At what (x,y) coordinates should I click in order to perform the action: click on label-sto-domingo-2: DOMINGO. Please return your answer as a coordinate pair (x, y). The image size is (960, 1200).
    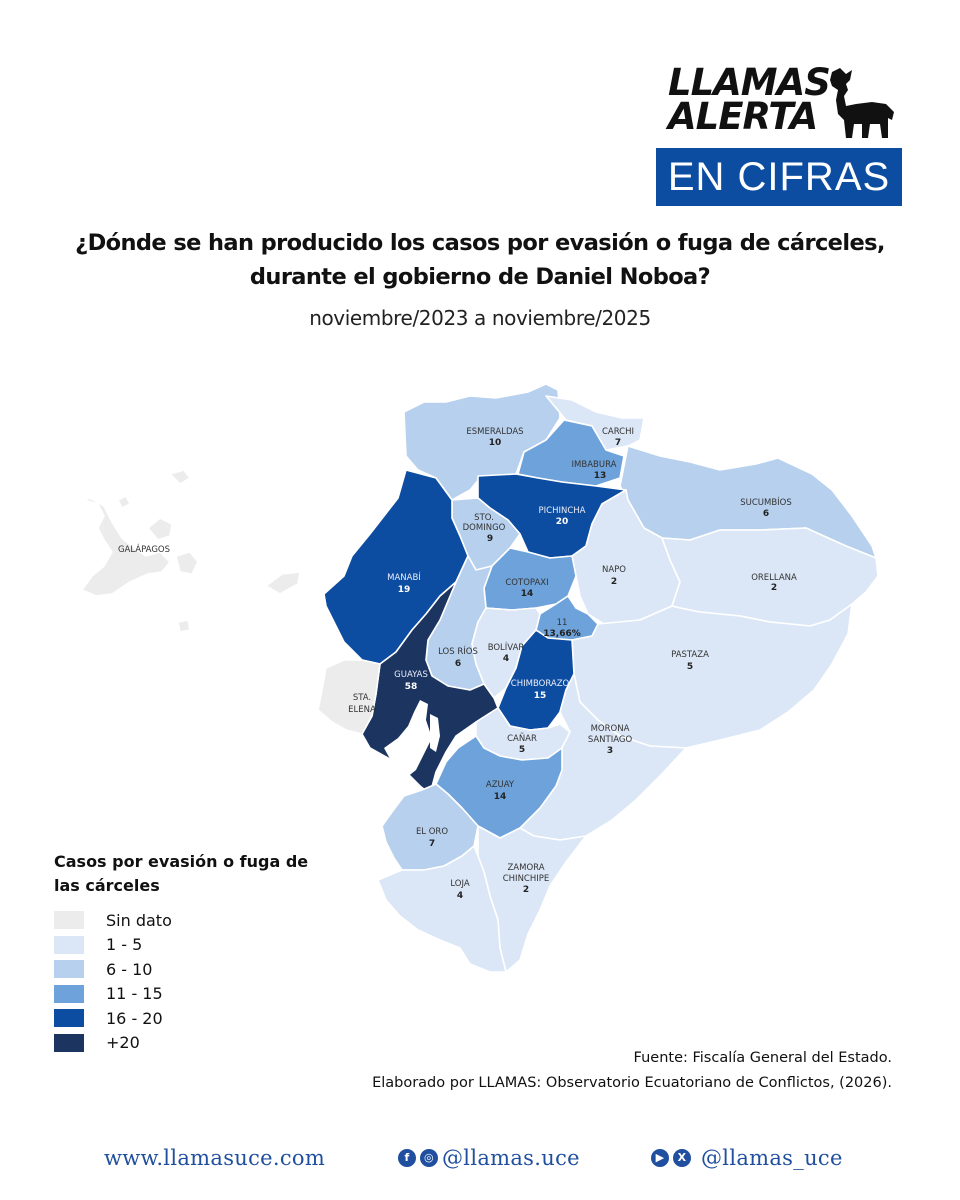
    Looking at the image, I should click on (484, 528).